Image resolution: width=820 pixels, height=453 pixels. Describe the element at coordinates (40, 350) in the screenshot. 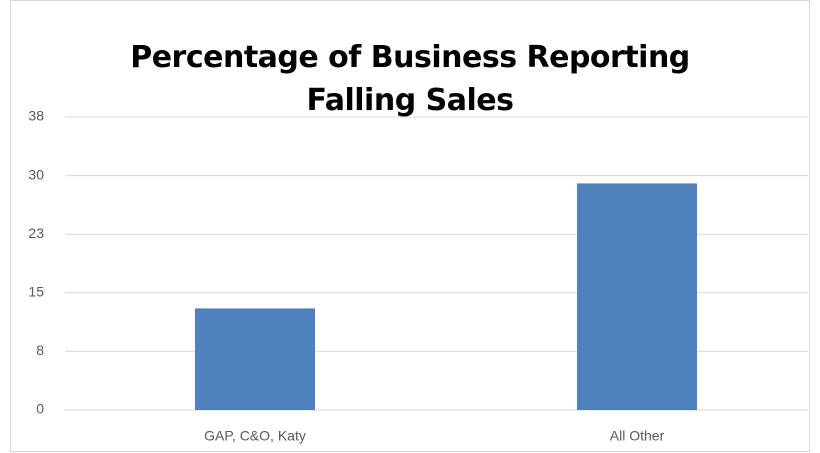

I see `y-tick-label: 8` at that location.